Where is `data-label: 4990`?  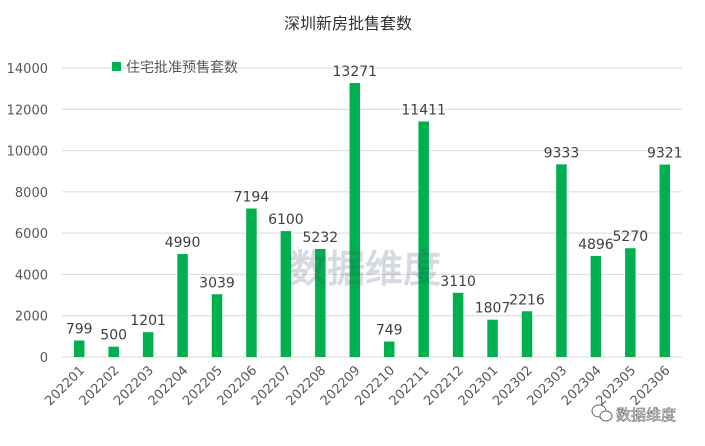
data-label: 4990 is located at coordinates (183, 243).